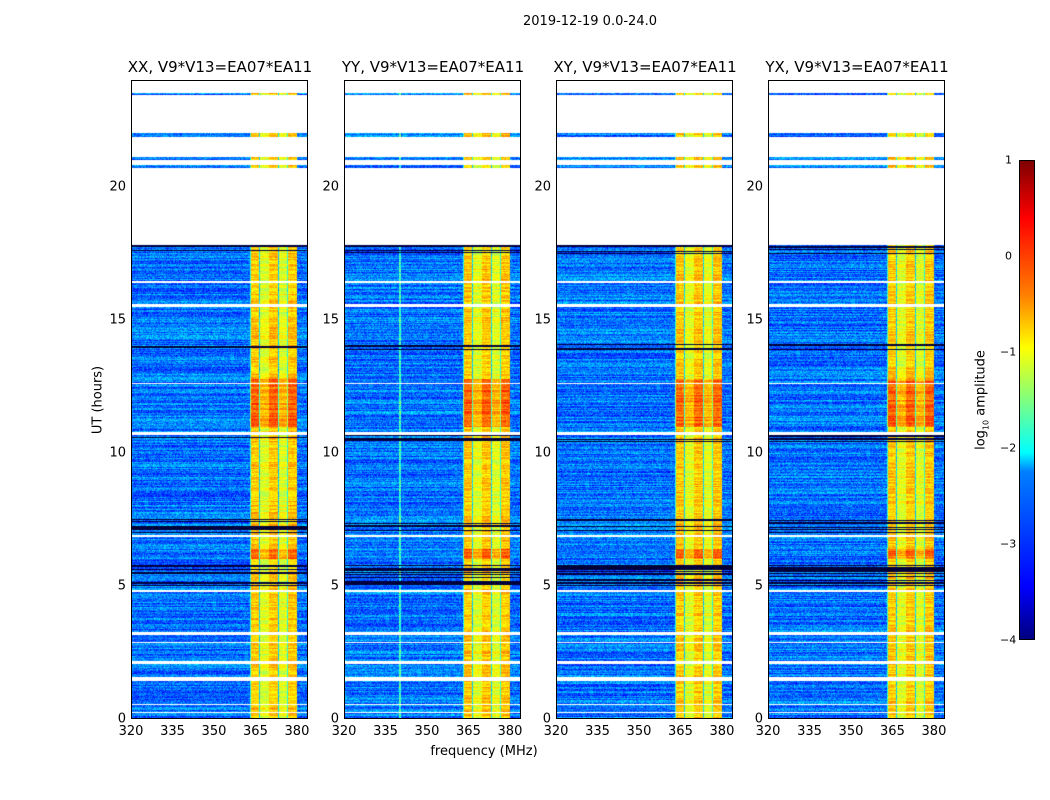 The image size is (1050, 800). Describe the element at coordinates (986, 425) in the screenshot. I see `colorbar-label-sub: 10` at that location.